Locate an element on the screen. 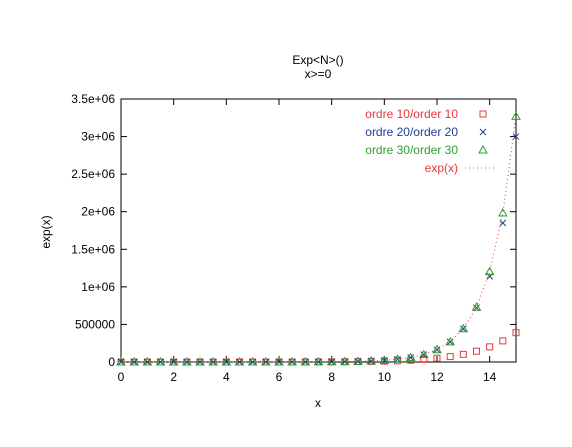 The image size is (572, 447). x-tick-label: 14 is located at coordinates (490, 377).